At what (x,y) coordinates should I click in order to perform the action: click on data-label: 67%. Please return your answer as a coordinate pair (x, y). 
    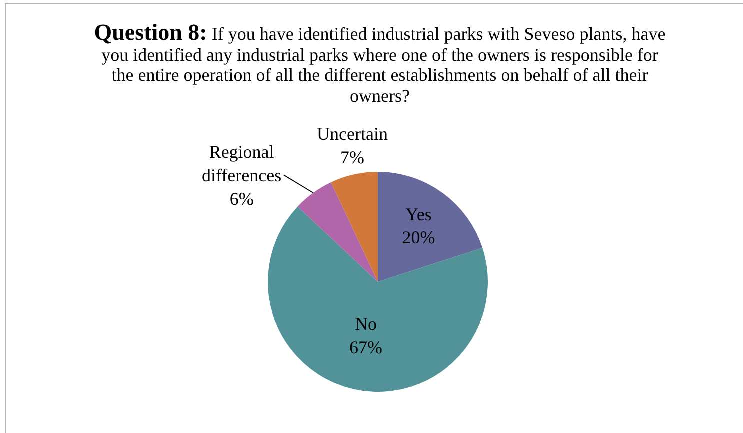
    Looking at the image, I should click on (366, 347).